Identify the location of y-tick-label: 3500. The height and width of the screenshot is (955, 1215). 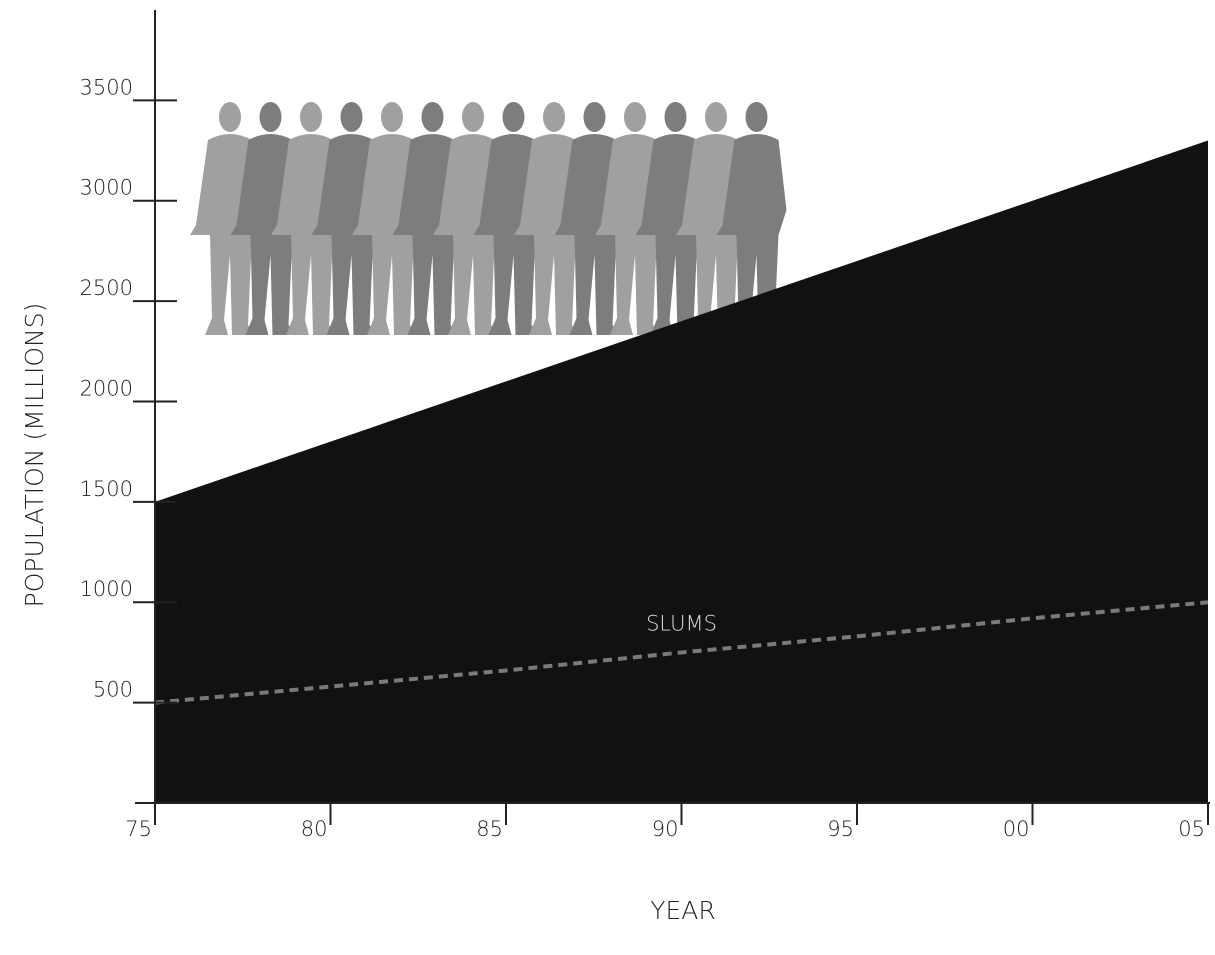
(106, 87).